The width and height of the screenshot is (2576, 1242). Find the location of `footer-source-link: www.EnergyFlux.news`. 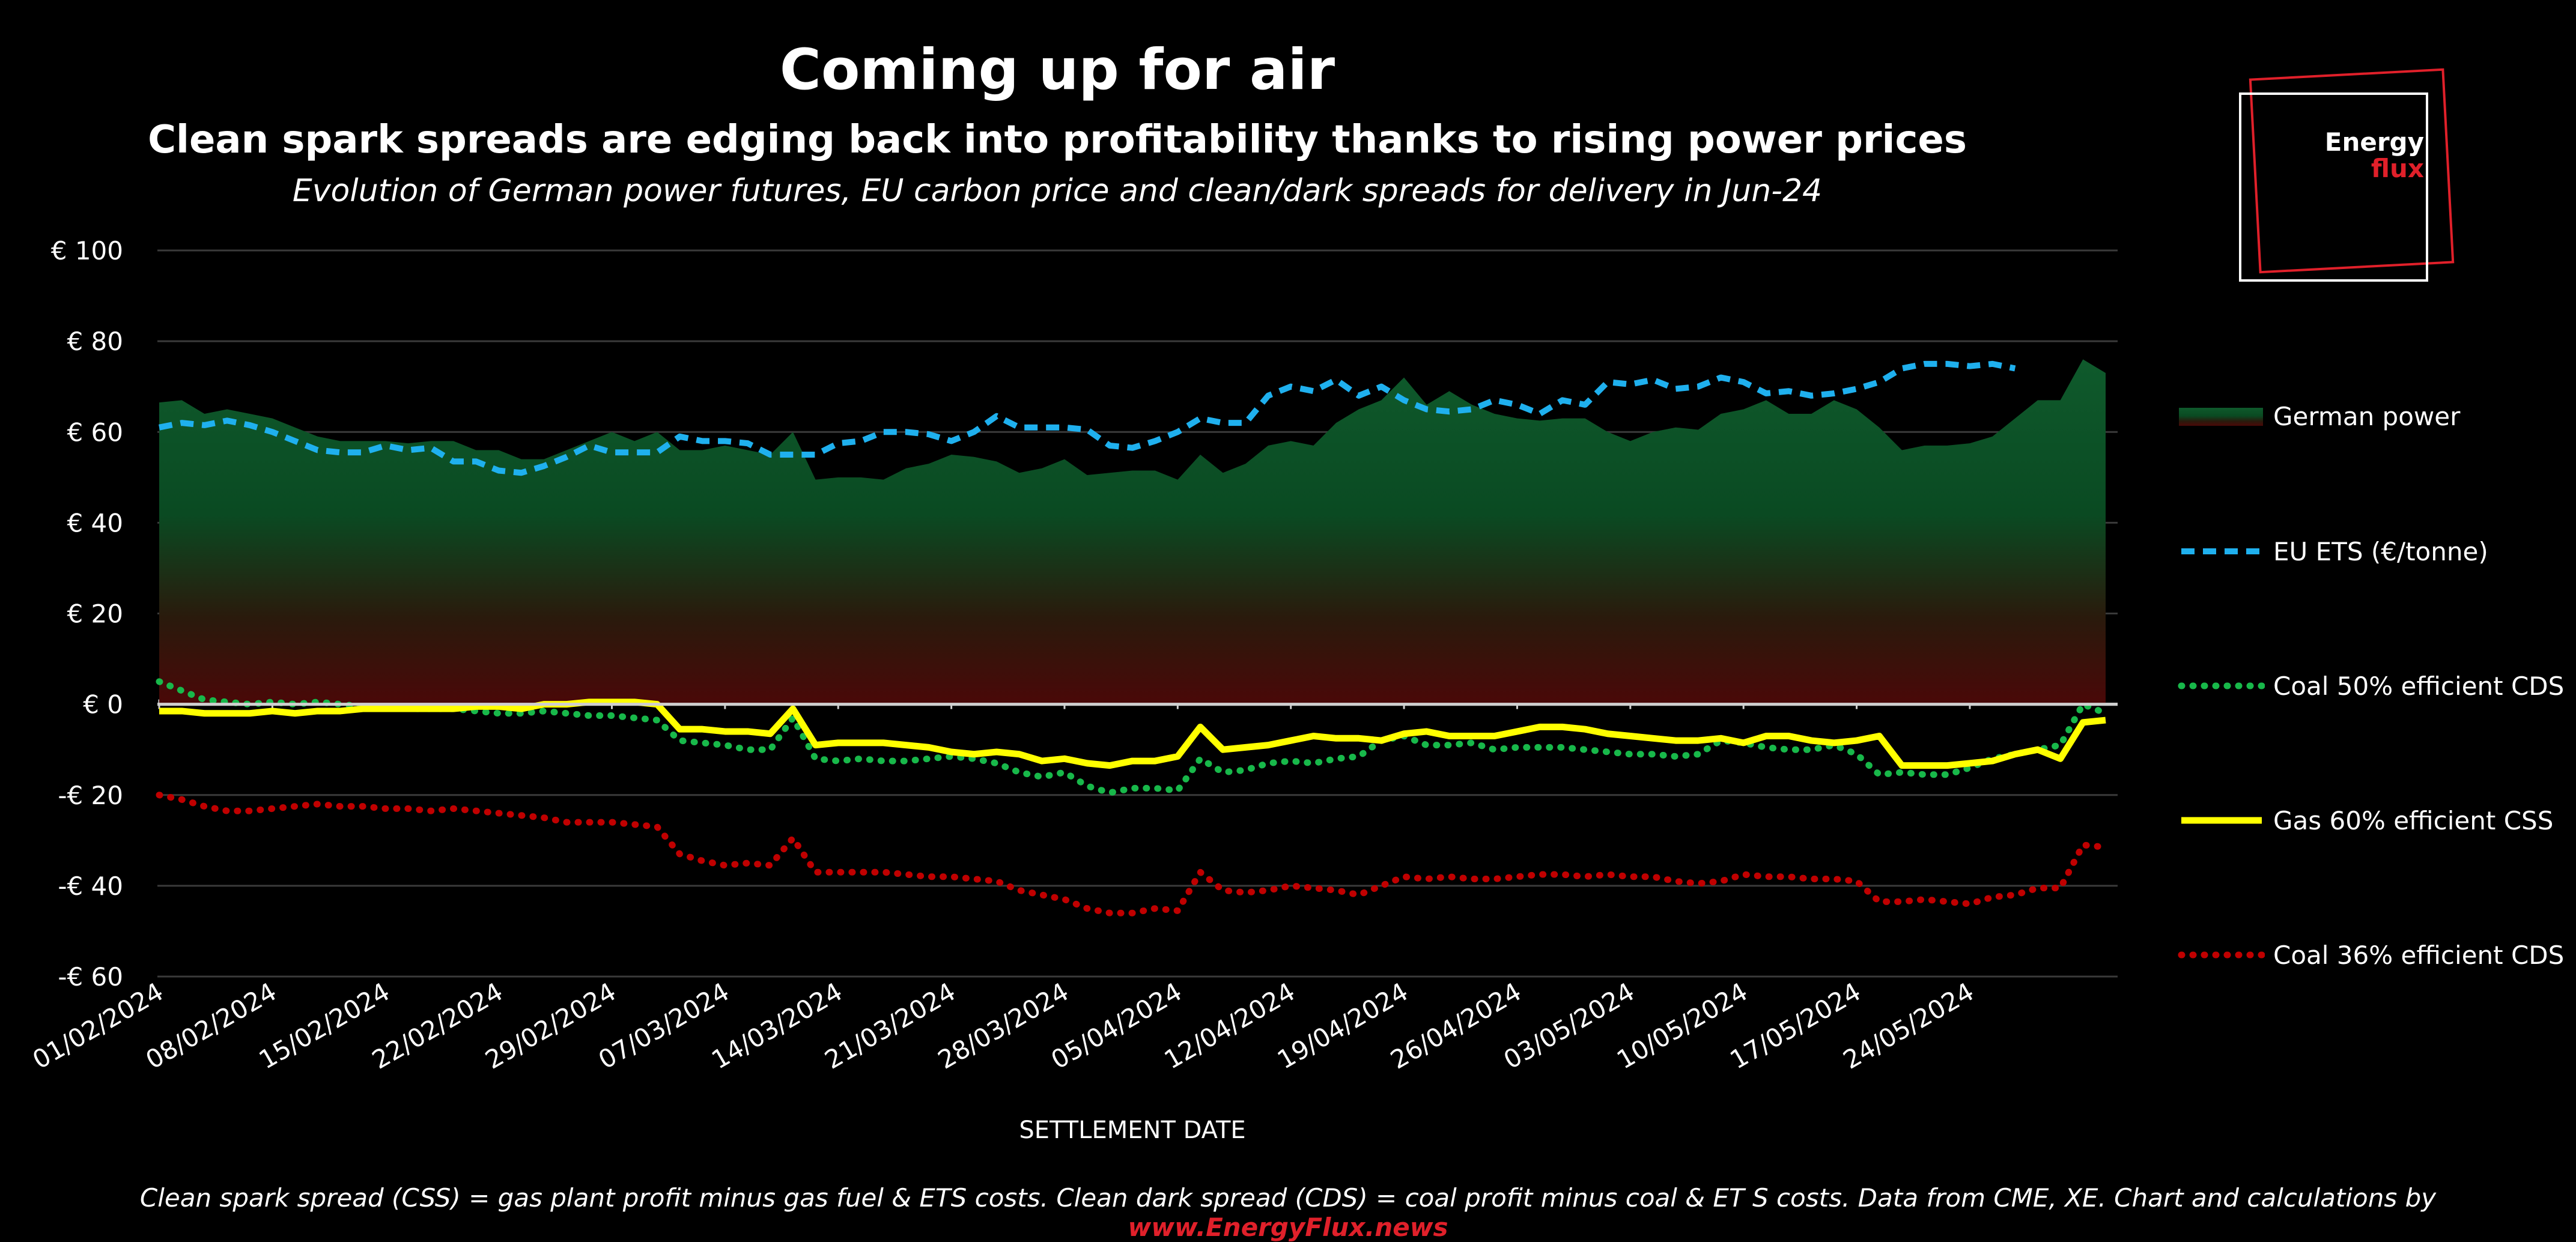

footer-source-link: www.EnergyFlux.news is located at coordinates (1288, 1228).